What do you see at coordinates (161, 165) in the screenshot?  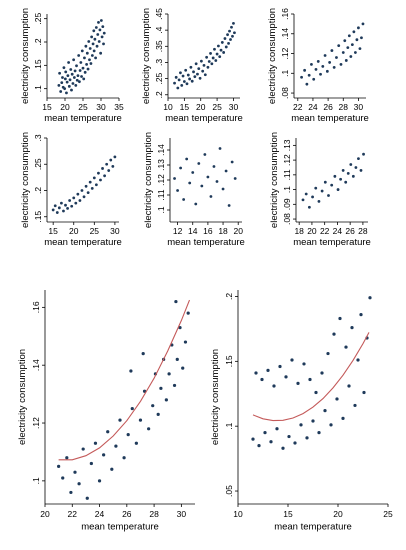 I see `y-tick-label: .13` at bounding box center [161, 165].